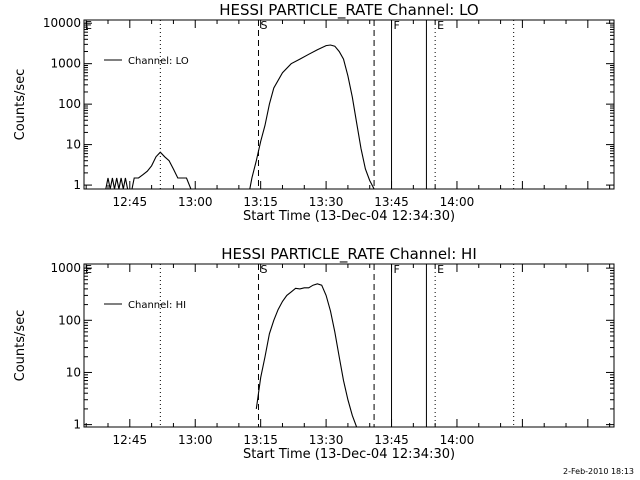 The height and width of the screenshot is (480, 640). I want to click on legend-label: Channel: HI, so click(157, 305).